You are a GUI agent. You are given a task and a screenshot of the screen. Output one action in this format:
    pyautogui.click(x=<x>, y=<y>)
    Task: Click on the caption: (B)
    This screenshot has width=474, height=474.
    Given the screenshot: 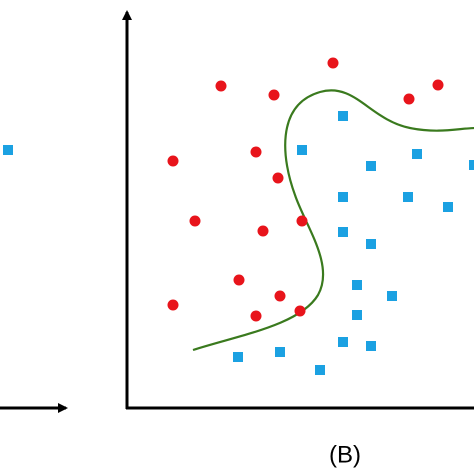 What is the action you would take?
    pyautogui.click(x=345, y=454)
    